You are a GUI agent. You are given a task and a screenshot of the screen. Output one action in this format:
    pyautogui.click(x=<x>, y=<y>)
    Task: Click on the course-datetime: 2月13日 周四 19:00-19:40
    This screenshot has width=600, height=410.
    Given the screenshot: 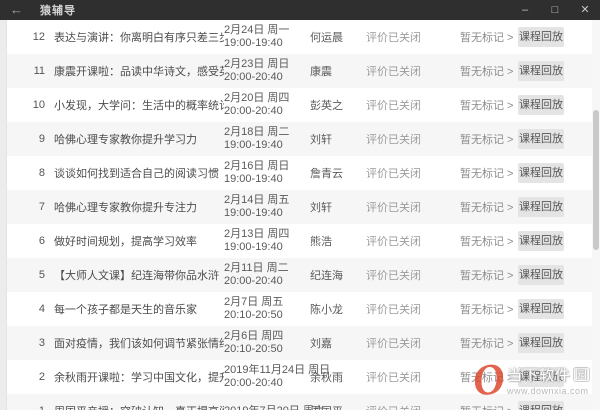 What is the action you would take?
    pyautogui.click(x=267, y=241)
    